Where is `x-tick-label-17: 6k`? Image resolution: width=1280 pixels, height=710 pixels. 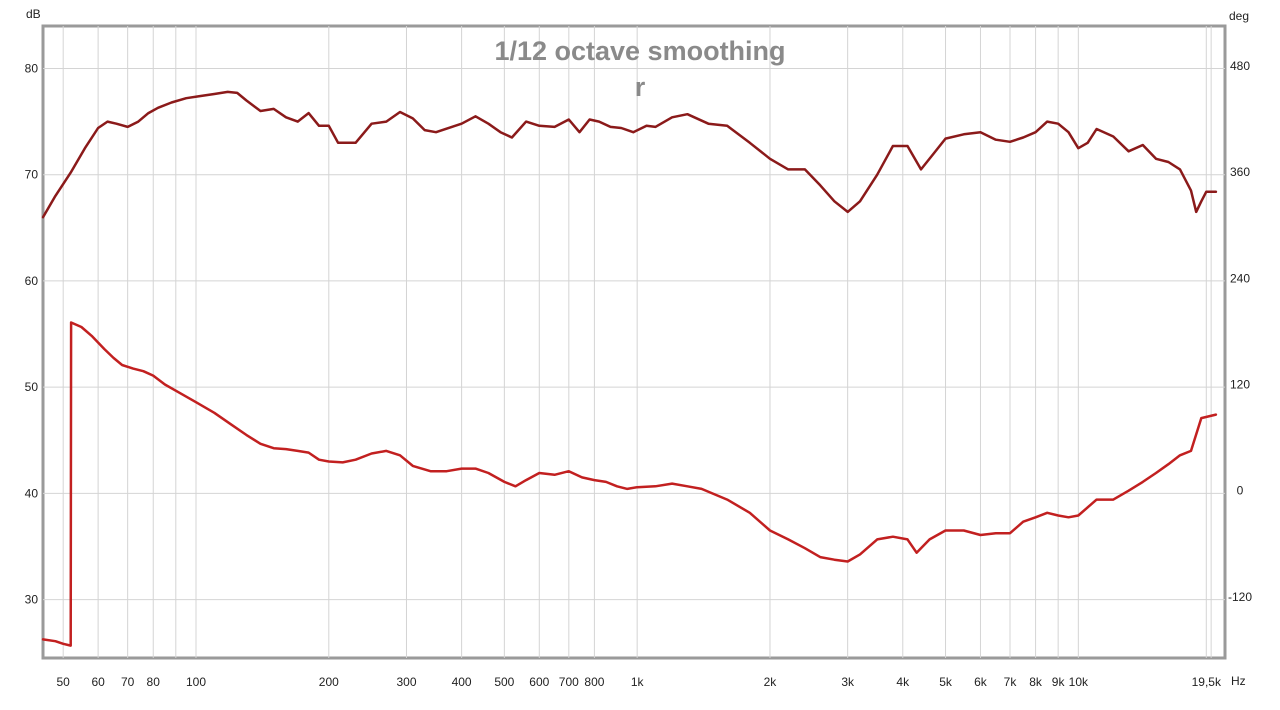
x-tick-label-17: 6k is located at coordinates (981, 682).